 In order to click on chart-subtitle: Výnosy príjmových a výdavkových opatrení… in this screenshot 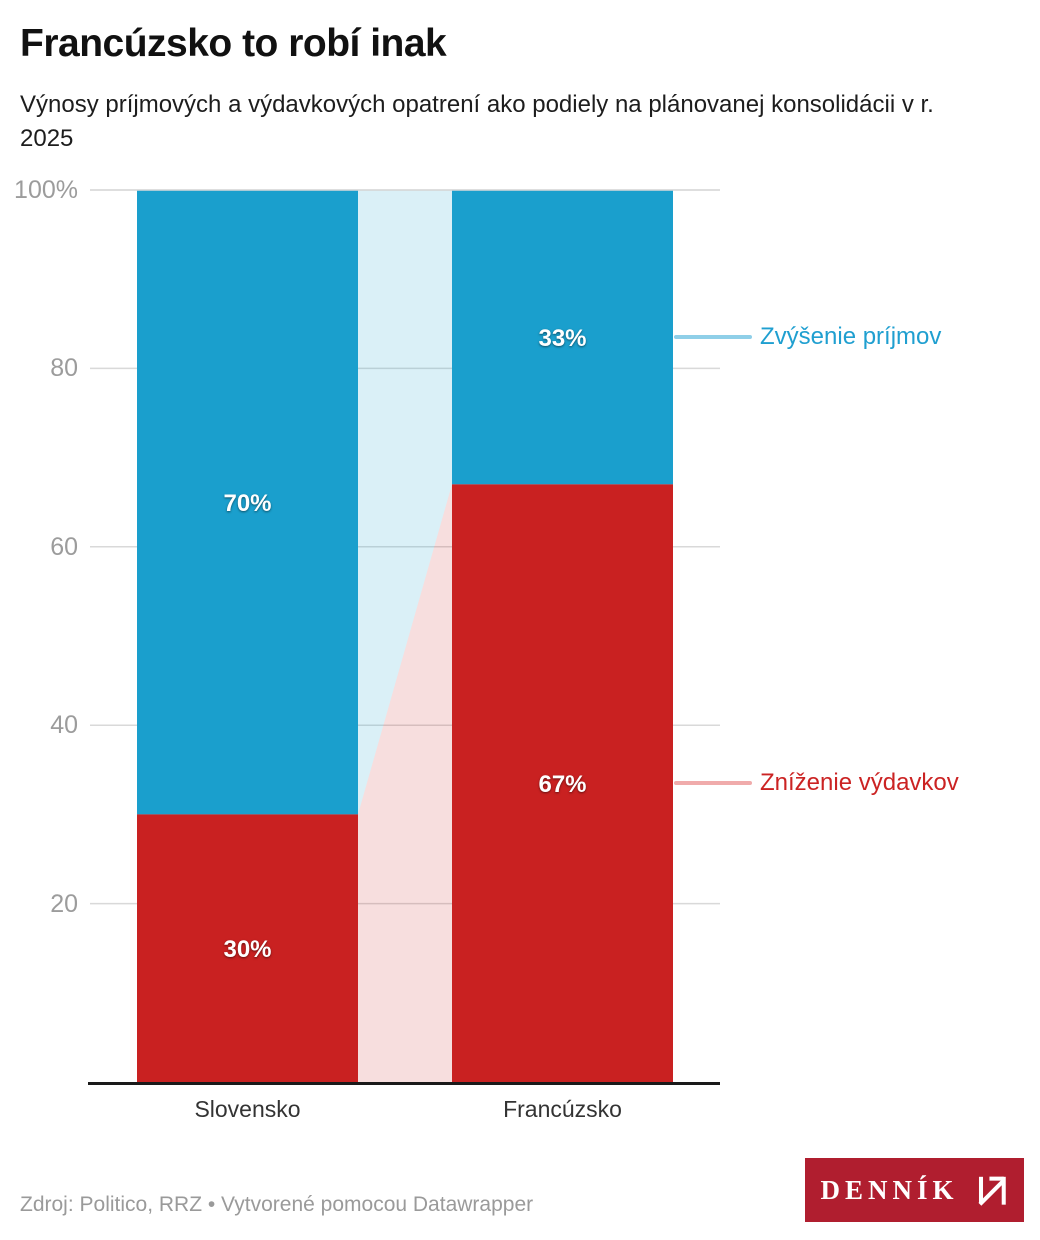, I will do `click(477, 121)`.